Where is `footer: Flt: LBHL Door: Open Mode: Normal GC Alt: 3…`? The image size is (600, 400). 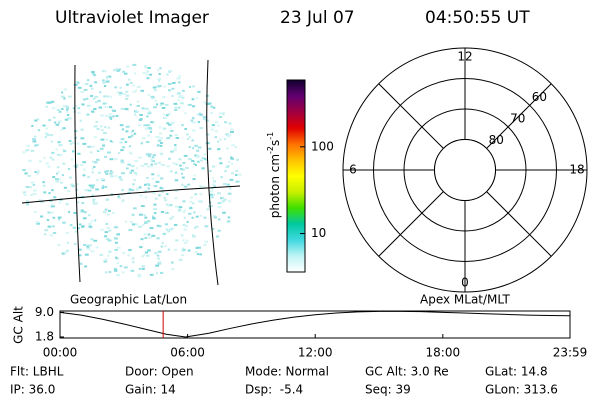 footer: Flt: LBHL Door: Open Mode: Normal GC Alt: 3… is located at coordinates (284, 381).